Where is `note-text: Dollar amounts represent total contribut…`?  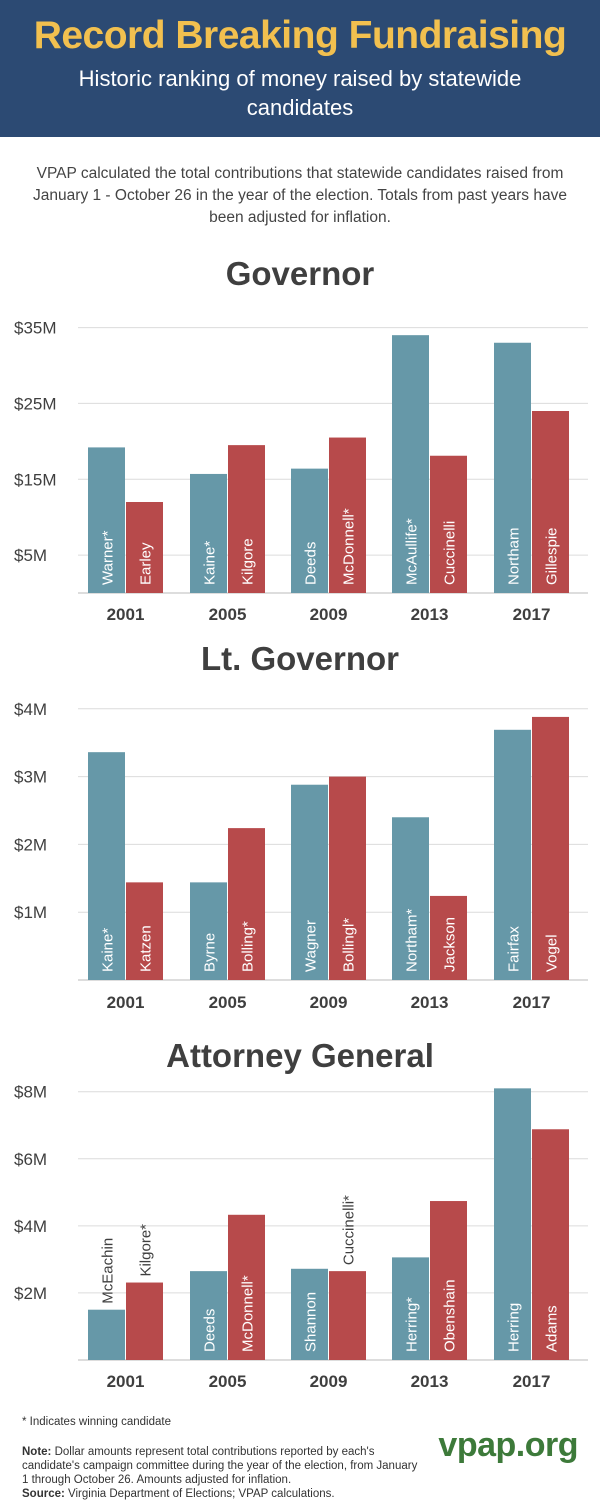
note-text: Dollar amounts represent total contribut… is located at coordinates (220, 1466).